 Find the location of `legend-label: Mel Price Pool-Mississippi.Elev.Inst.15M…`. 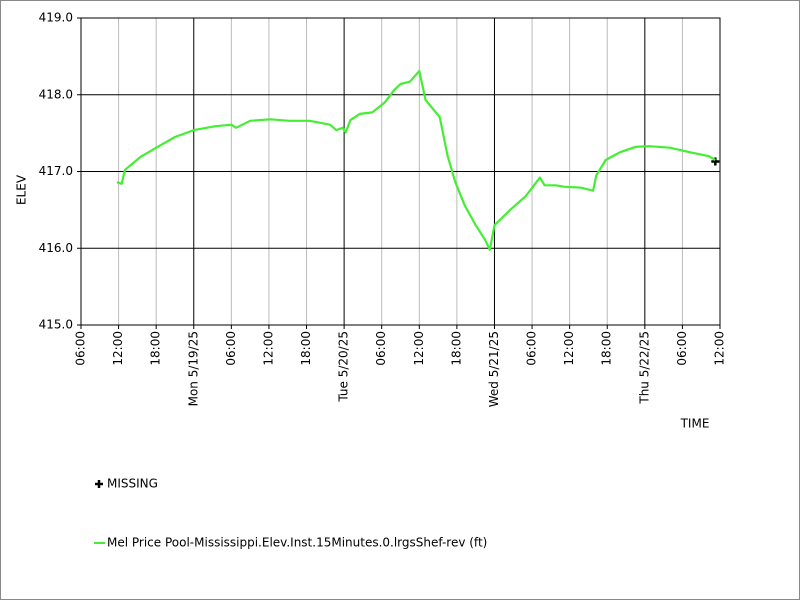

legend-label: Mel Price Pool-Mississippi.Elev.Inst.15M… is located at coordinates (297, 543).